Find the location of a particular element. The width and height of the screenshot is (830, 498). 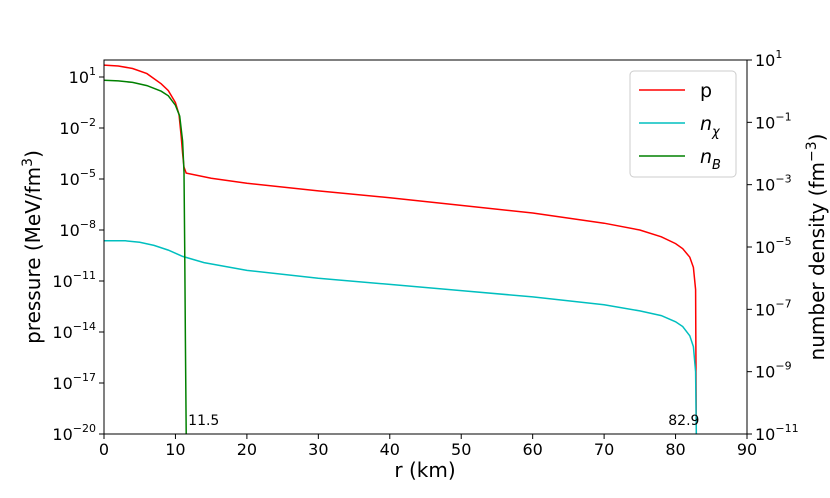

left-y-tick-label-exp: −11 is located at coordinates (84, 275).